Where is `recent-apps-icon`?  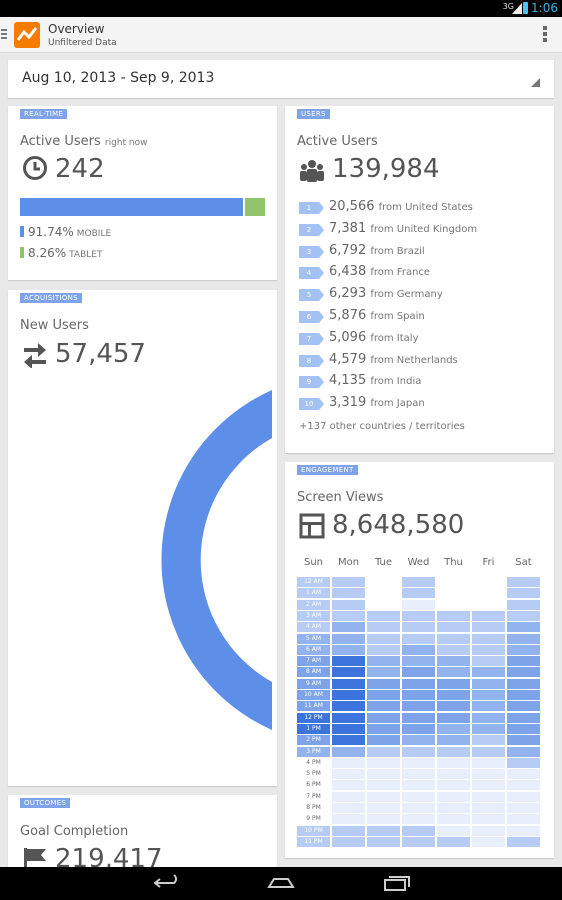
recent-apps-icon is located at coordinates (396, 883).